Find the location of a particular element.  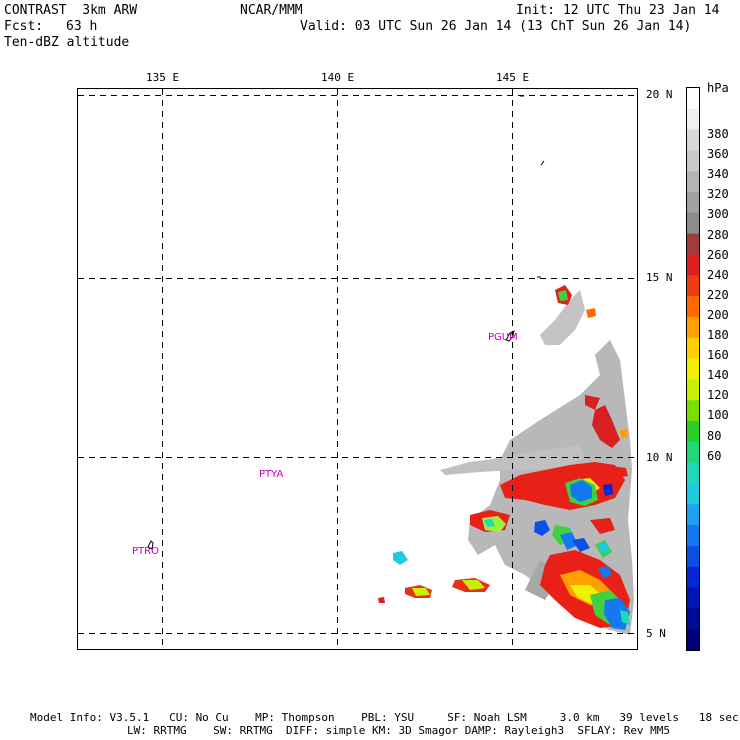

echo-gray-band is located at coordinates (512, 460).